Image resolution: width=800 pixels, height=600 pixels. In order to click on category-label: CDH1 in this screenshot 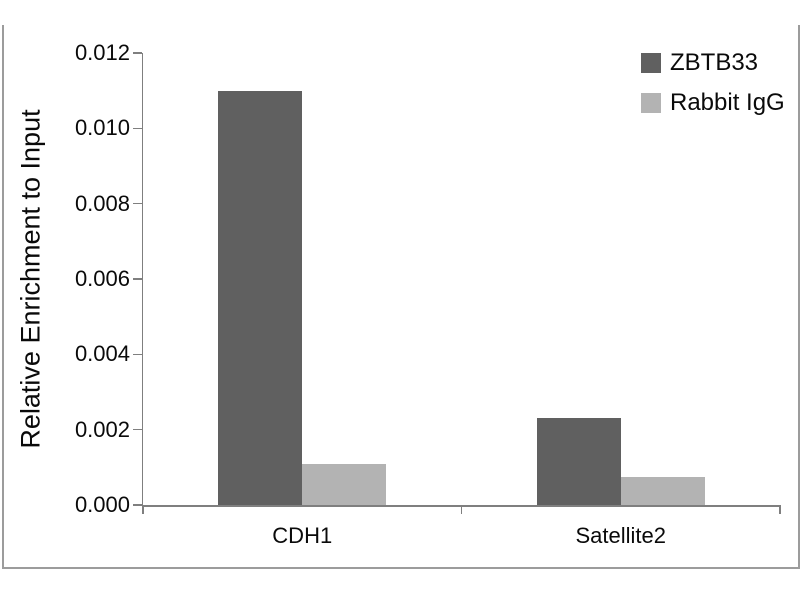, I will do `click(302, 535)`.